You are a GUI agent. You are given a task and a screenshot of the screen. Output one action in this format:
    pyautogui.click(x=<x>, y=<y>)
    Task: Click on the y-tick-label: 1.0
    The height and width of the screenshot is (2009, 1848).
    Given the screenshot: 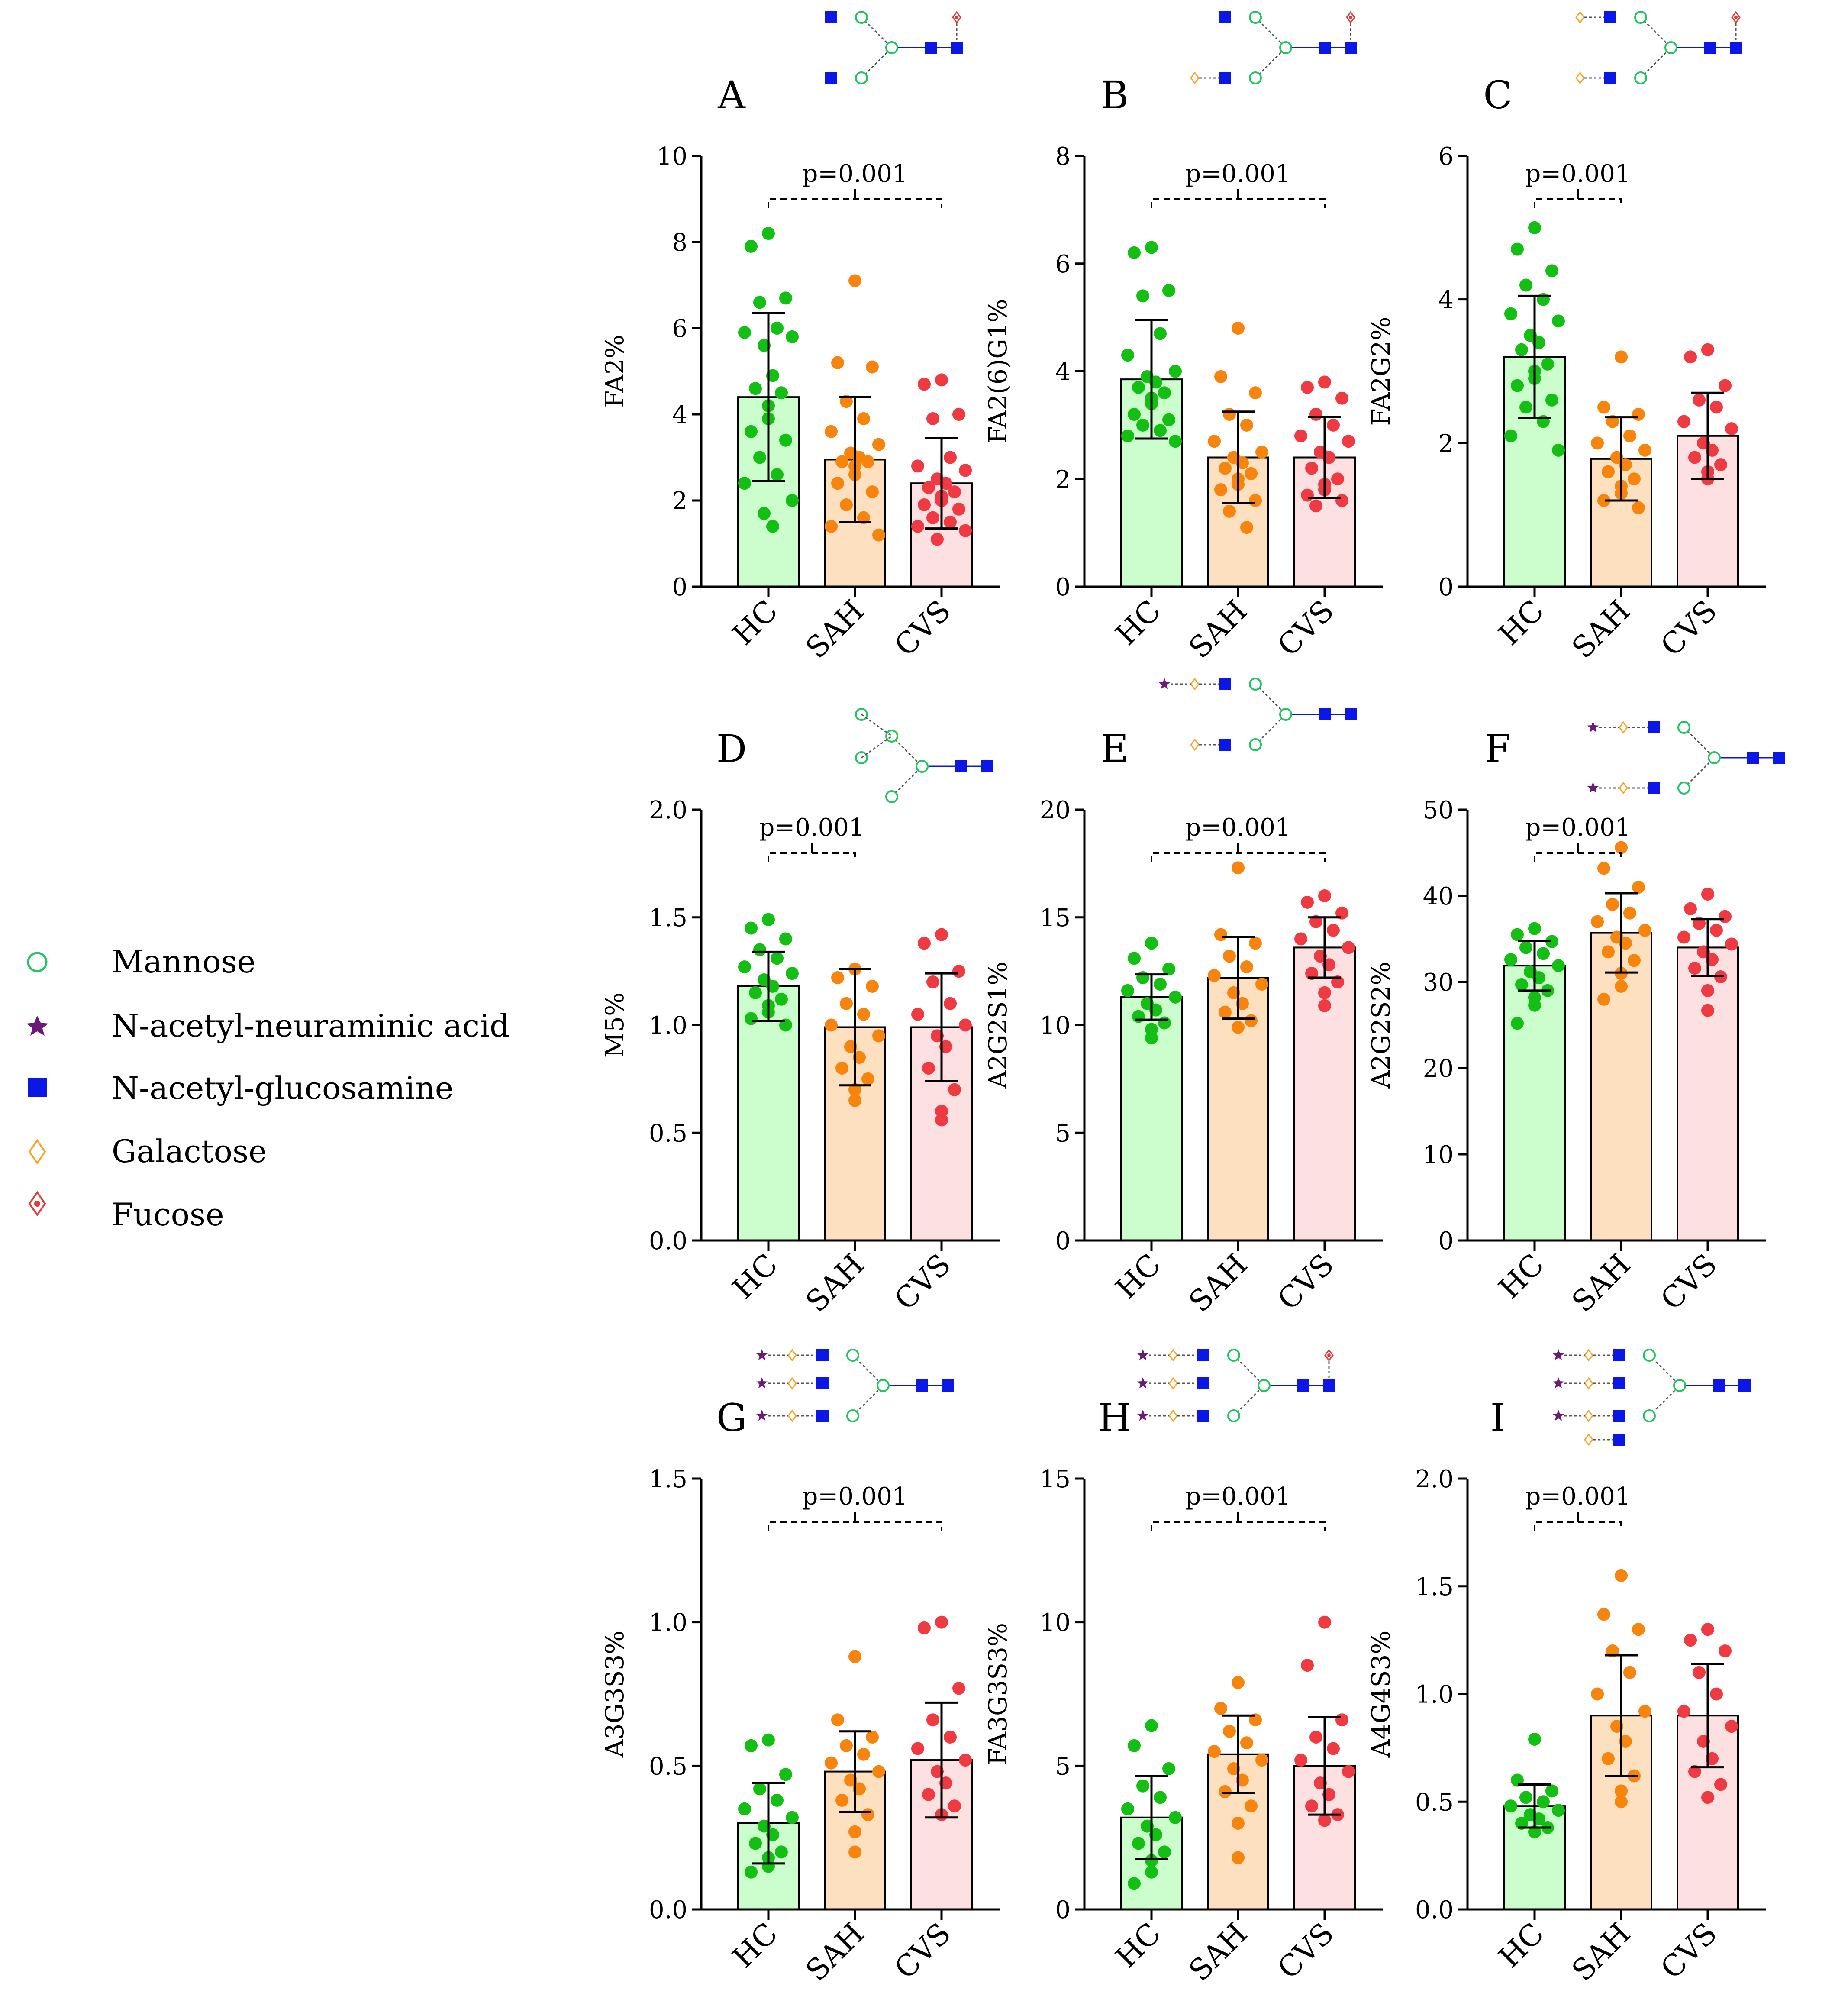 What is the action you would take?
    pyautogui.click(x=1434, y=1695)
    